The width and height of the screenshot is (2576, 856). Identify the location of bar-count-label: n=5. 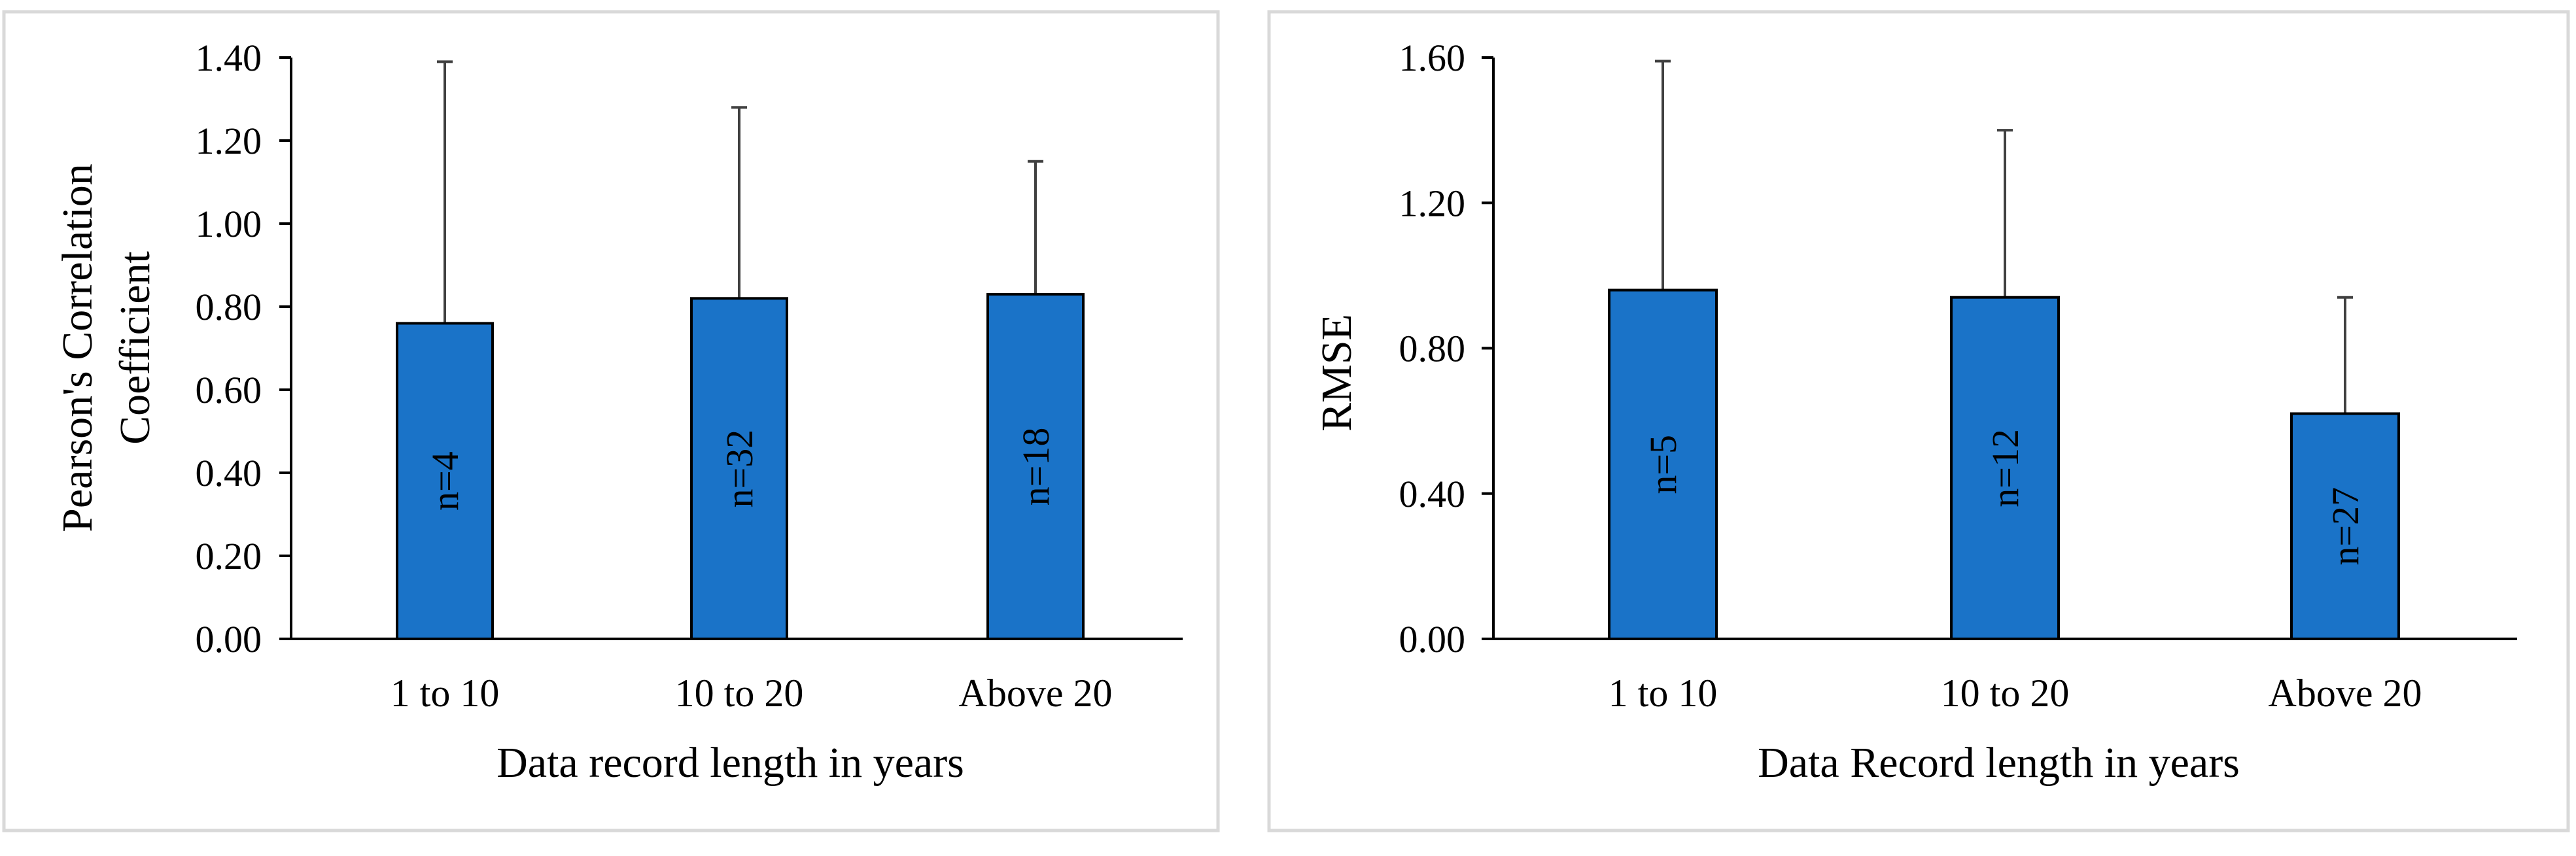
(1663, 464).